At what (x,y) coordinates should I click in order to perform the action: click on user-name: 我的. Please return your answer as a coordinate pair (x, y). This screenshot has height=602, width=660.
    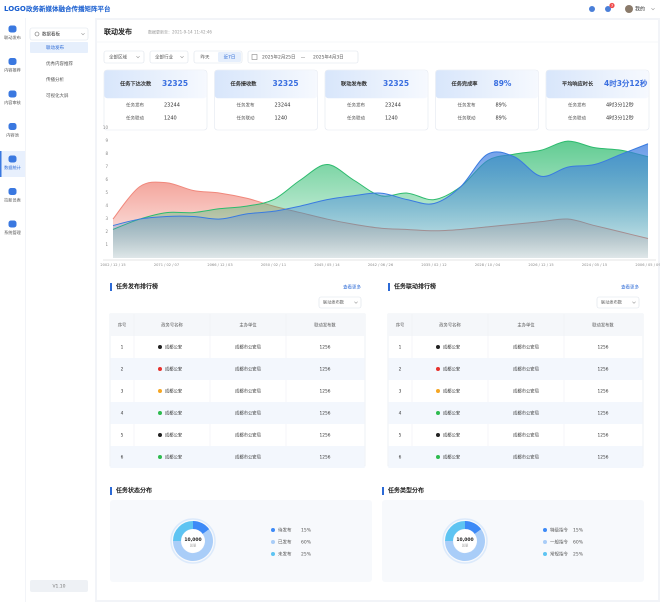
    Looking at the image, I should click on (640, 9).